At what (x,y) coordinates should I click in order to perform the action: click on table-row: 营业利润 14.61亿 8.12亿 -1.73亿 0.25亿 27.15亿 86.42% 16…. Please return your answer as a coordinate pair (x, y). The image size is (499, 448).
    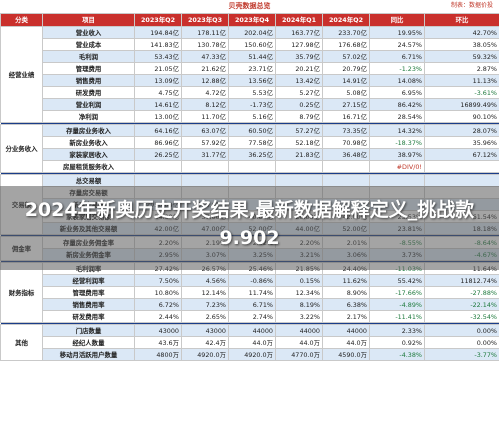
    Looking at the image, I should click on (250, 104).